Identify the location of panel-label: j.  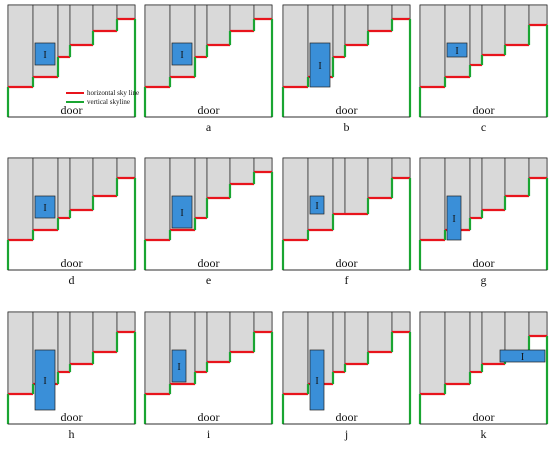
(346, 434).